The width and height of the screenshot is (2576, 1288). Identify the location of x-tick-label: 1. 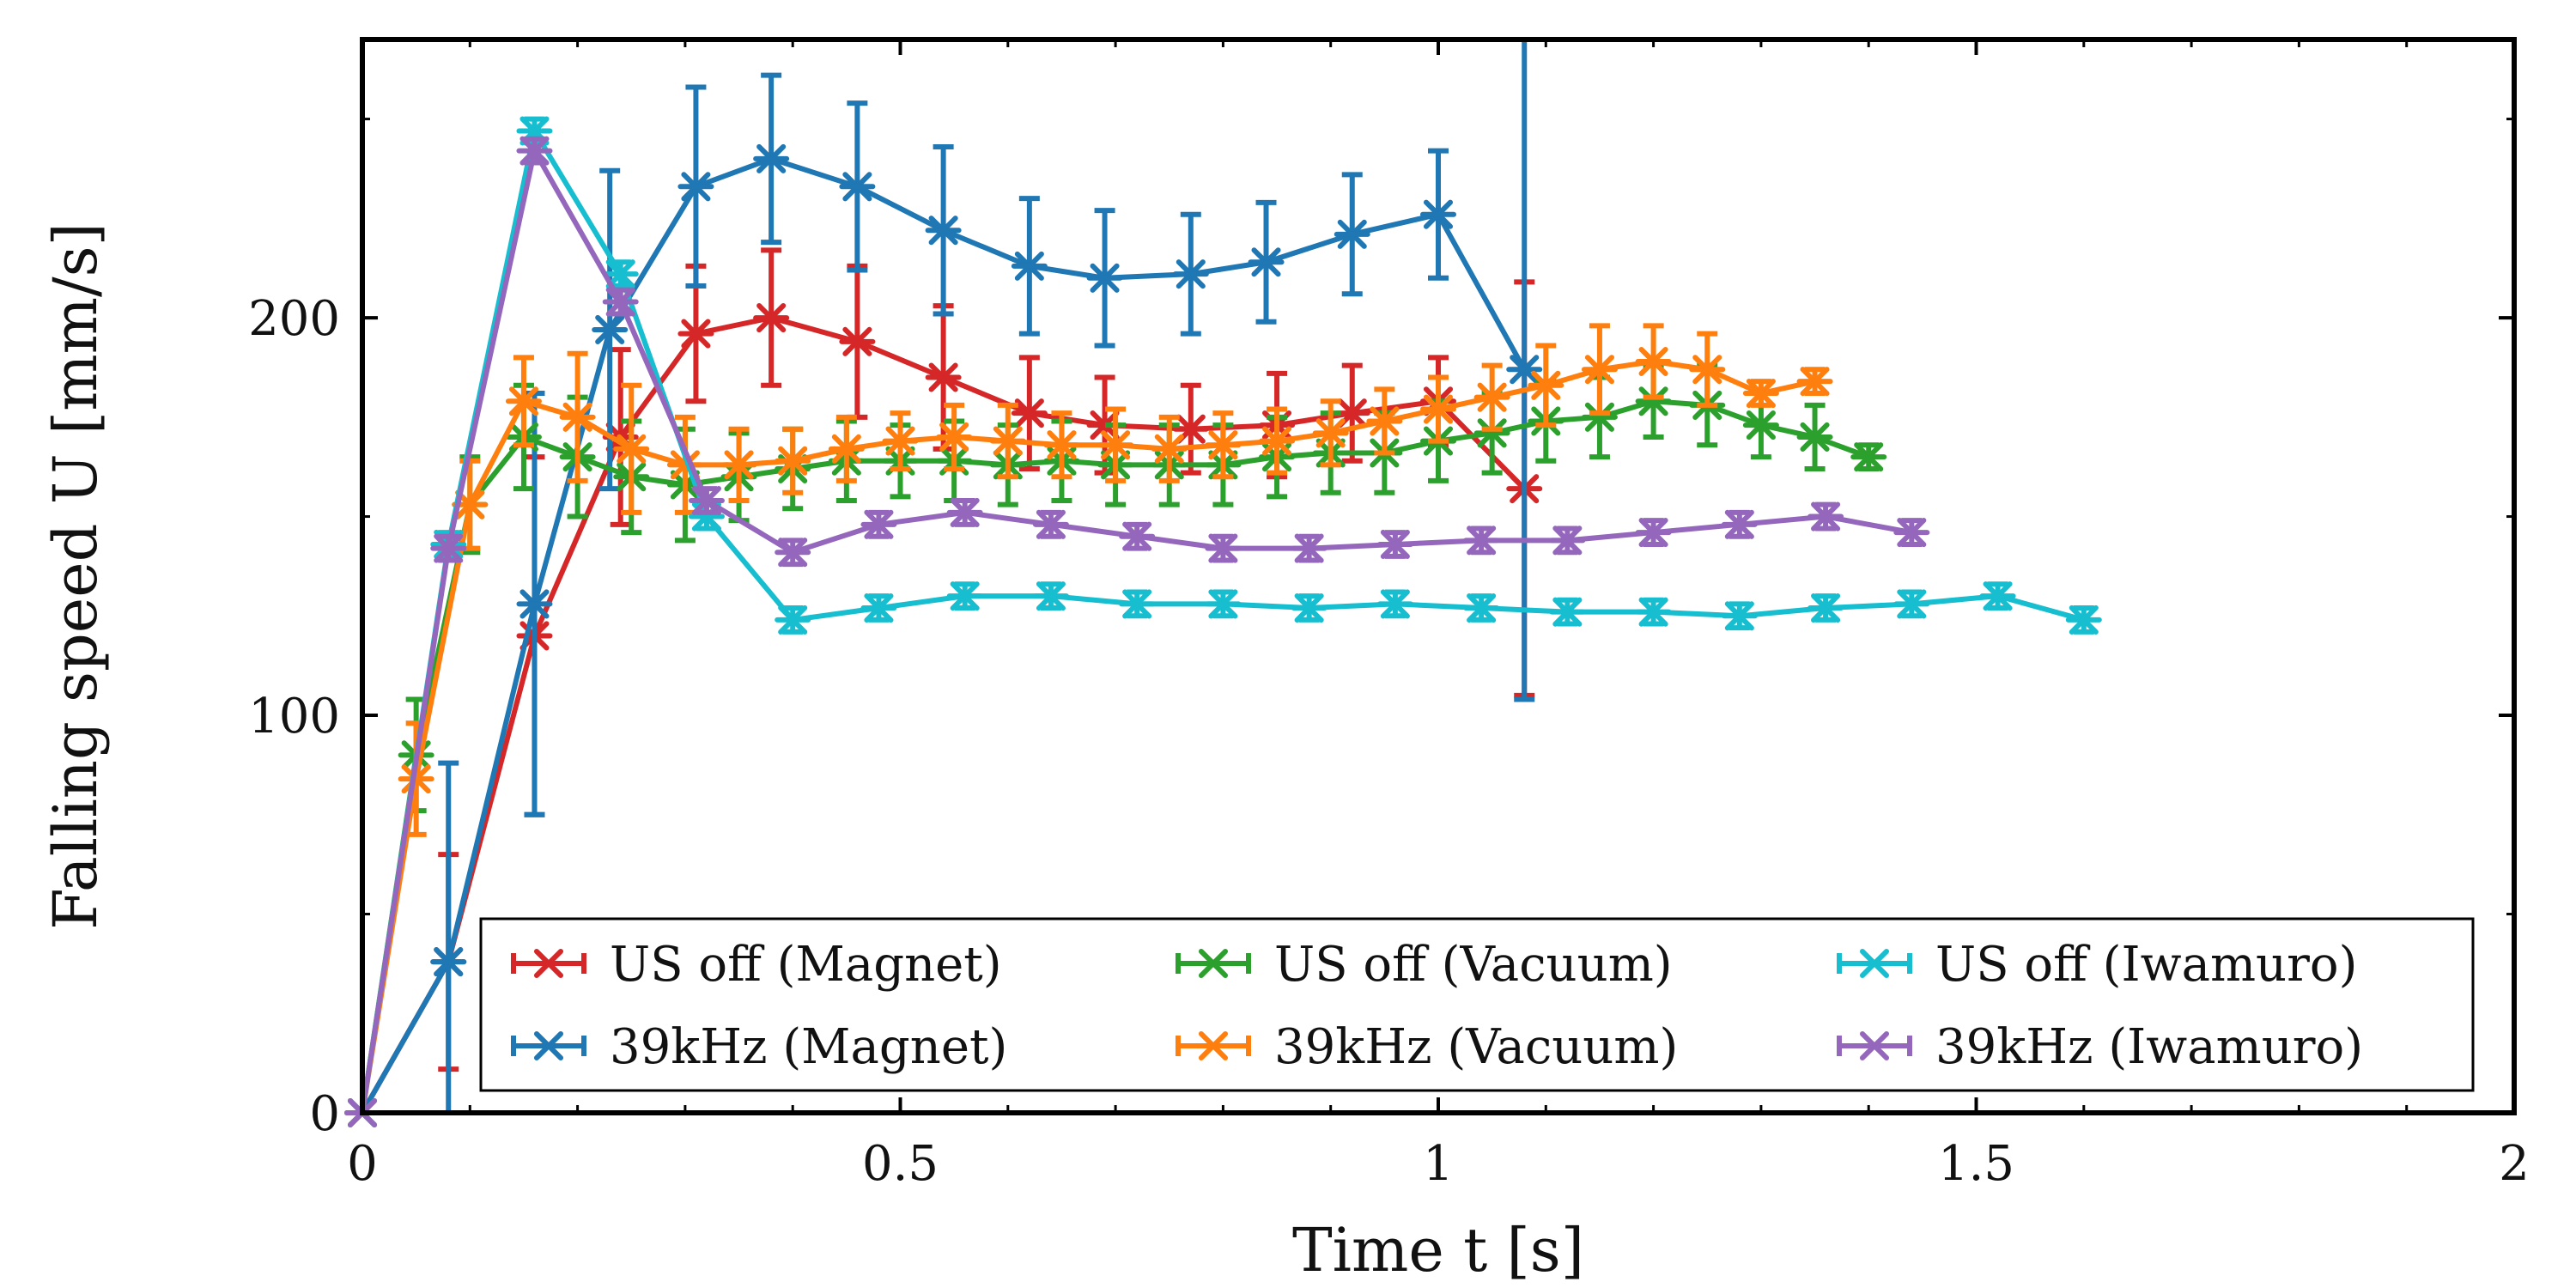
(1438, 1164).